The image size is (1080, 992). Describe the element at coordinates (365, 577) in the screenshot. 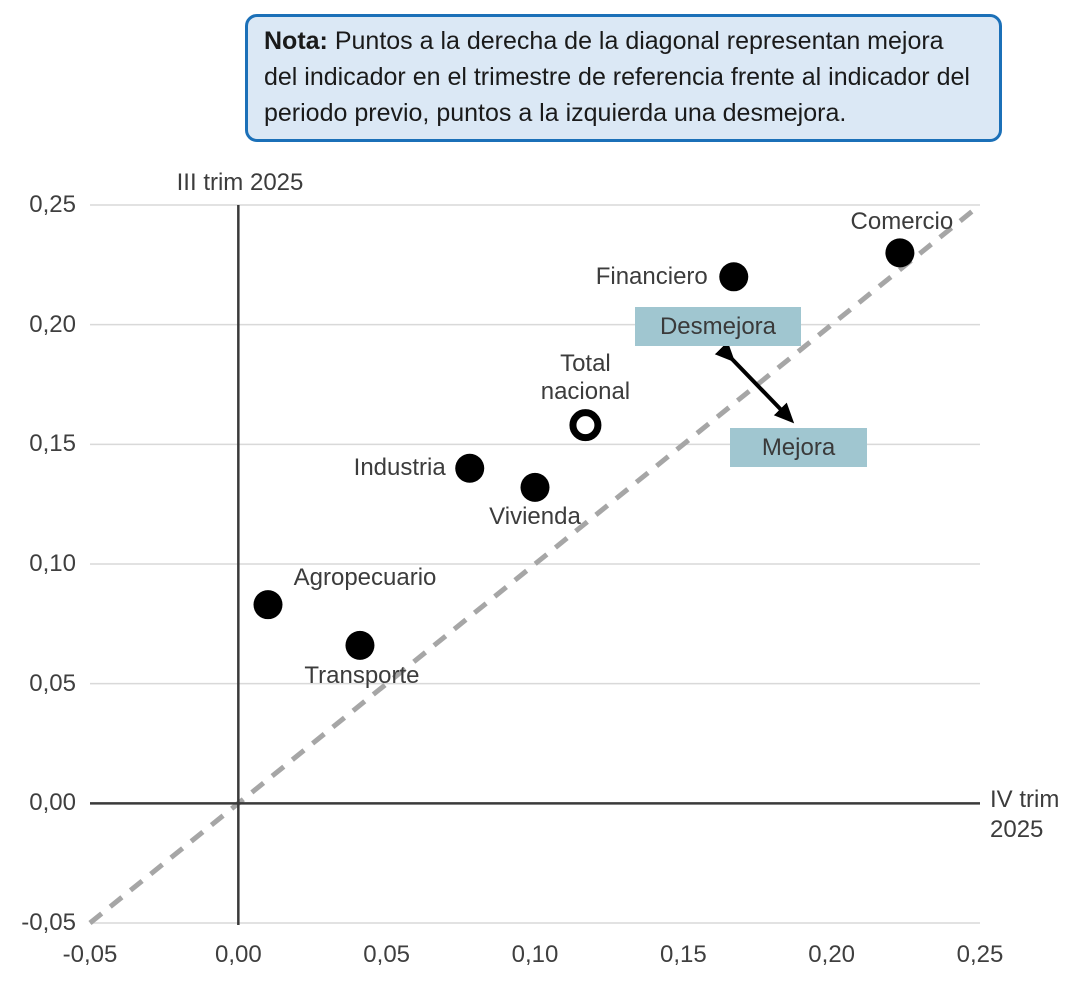

I see `point-label-agropecuario: Agropecuario` at that location.